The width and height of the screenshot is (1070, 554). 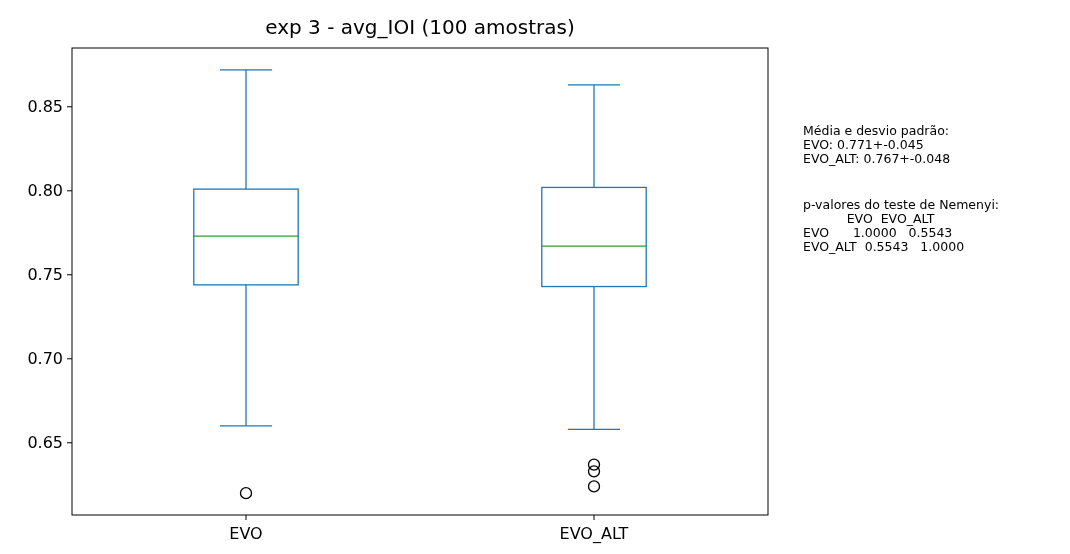 I want to click on y-tick-label: 0.80, so click(x=45, y=191).